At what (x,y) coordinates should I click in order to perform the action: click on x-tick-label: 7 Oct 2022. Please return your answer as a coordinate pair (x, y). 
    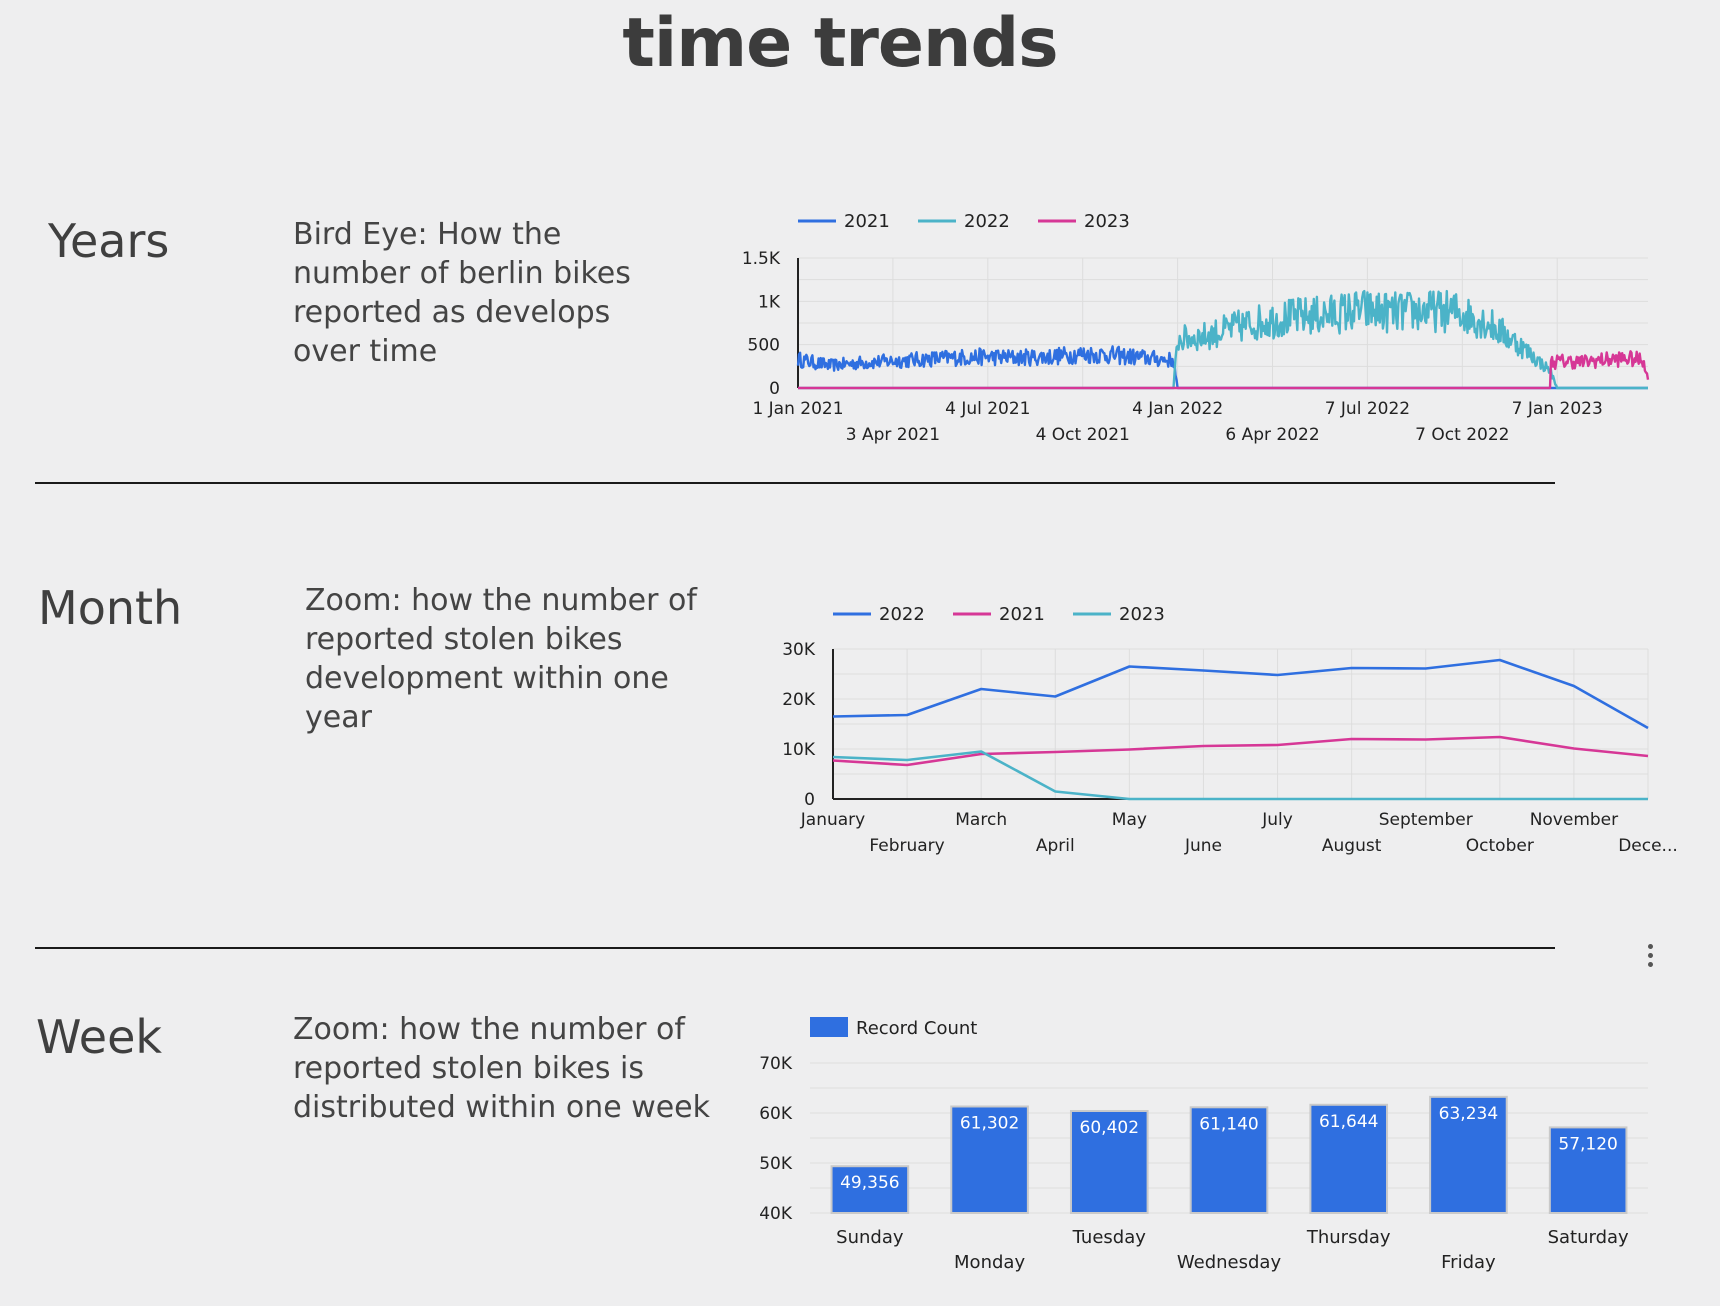
    Looking at the image, I should click on (1462, 435).